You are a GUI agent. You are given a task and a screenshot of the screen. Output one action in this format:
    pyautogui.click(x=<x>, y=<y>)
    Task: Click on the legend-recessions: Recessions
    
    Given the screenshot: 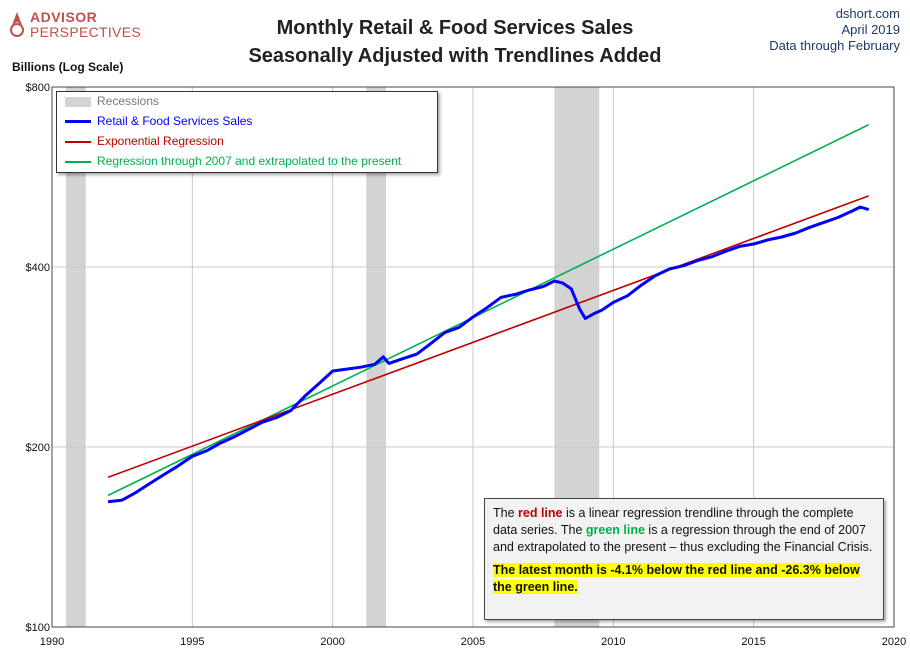 What is the action you would take?
    pyautogui.click(x=112, y=101)
    